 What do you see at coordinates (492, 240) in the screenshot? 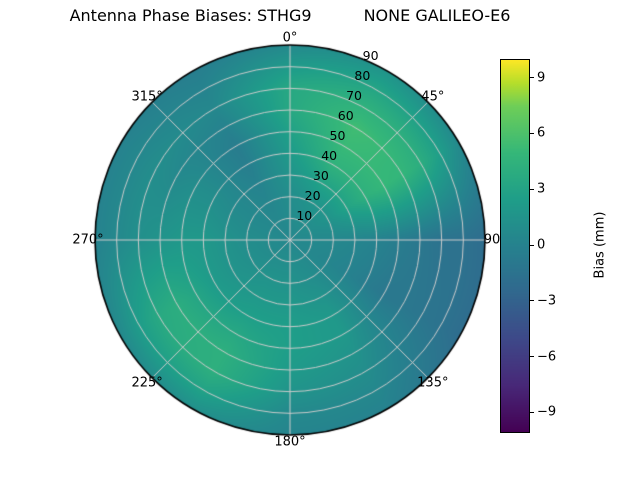
I see `angular-tick-label: 90` at bounding box center [492, 240].